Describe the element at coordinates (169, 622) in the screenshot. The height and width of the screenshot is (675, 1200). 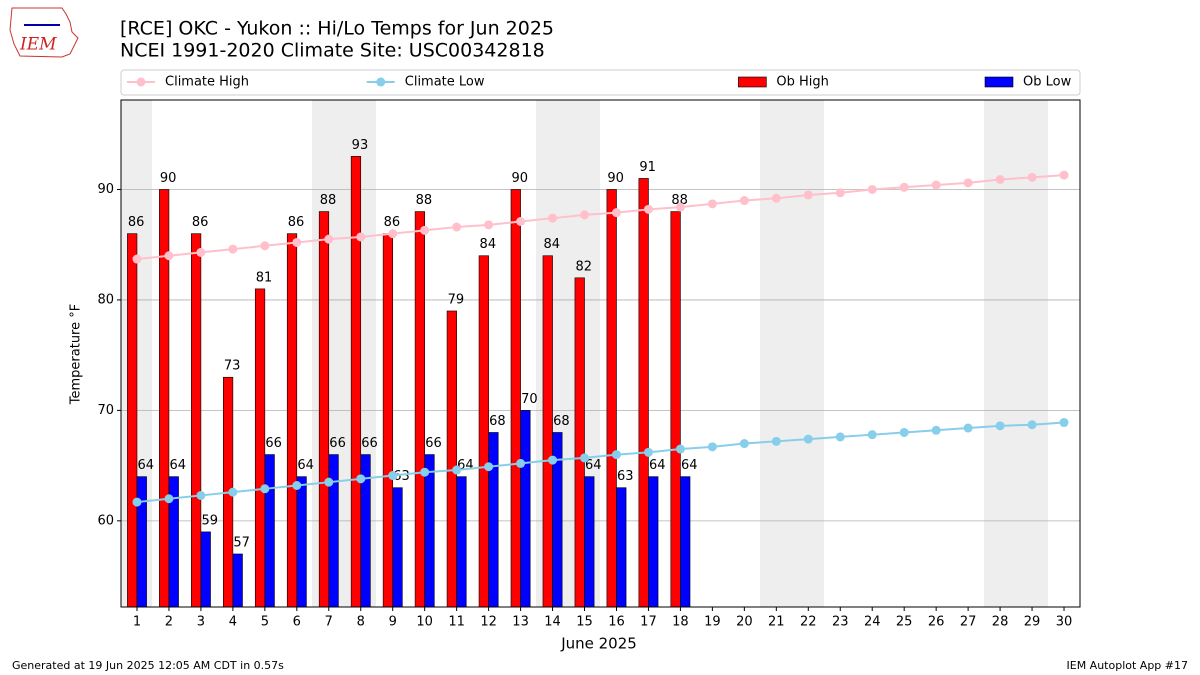
I see `x-tick-label: 2` at that location.